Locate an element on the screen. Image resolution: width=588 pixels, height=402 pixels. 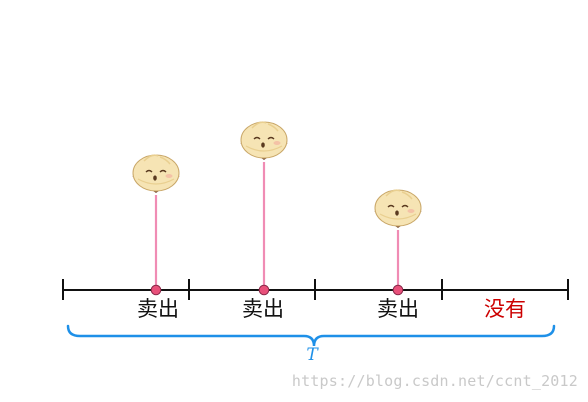
segment-label-3: 卖出 is located at coordinates (398, 309).